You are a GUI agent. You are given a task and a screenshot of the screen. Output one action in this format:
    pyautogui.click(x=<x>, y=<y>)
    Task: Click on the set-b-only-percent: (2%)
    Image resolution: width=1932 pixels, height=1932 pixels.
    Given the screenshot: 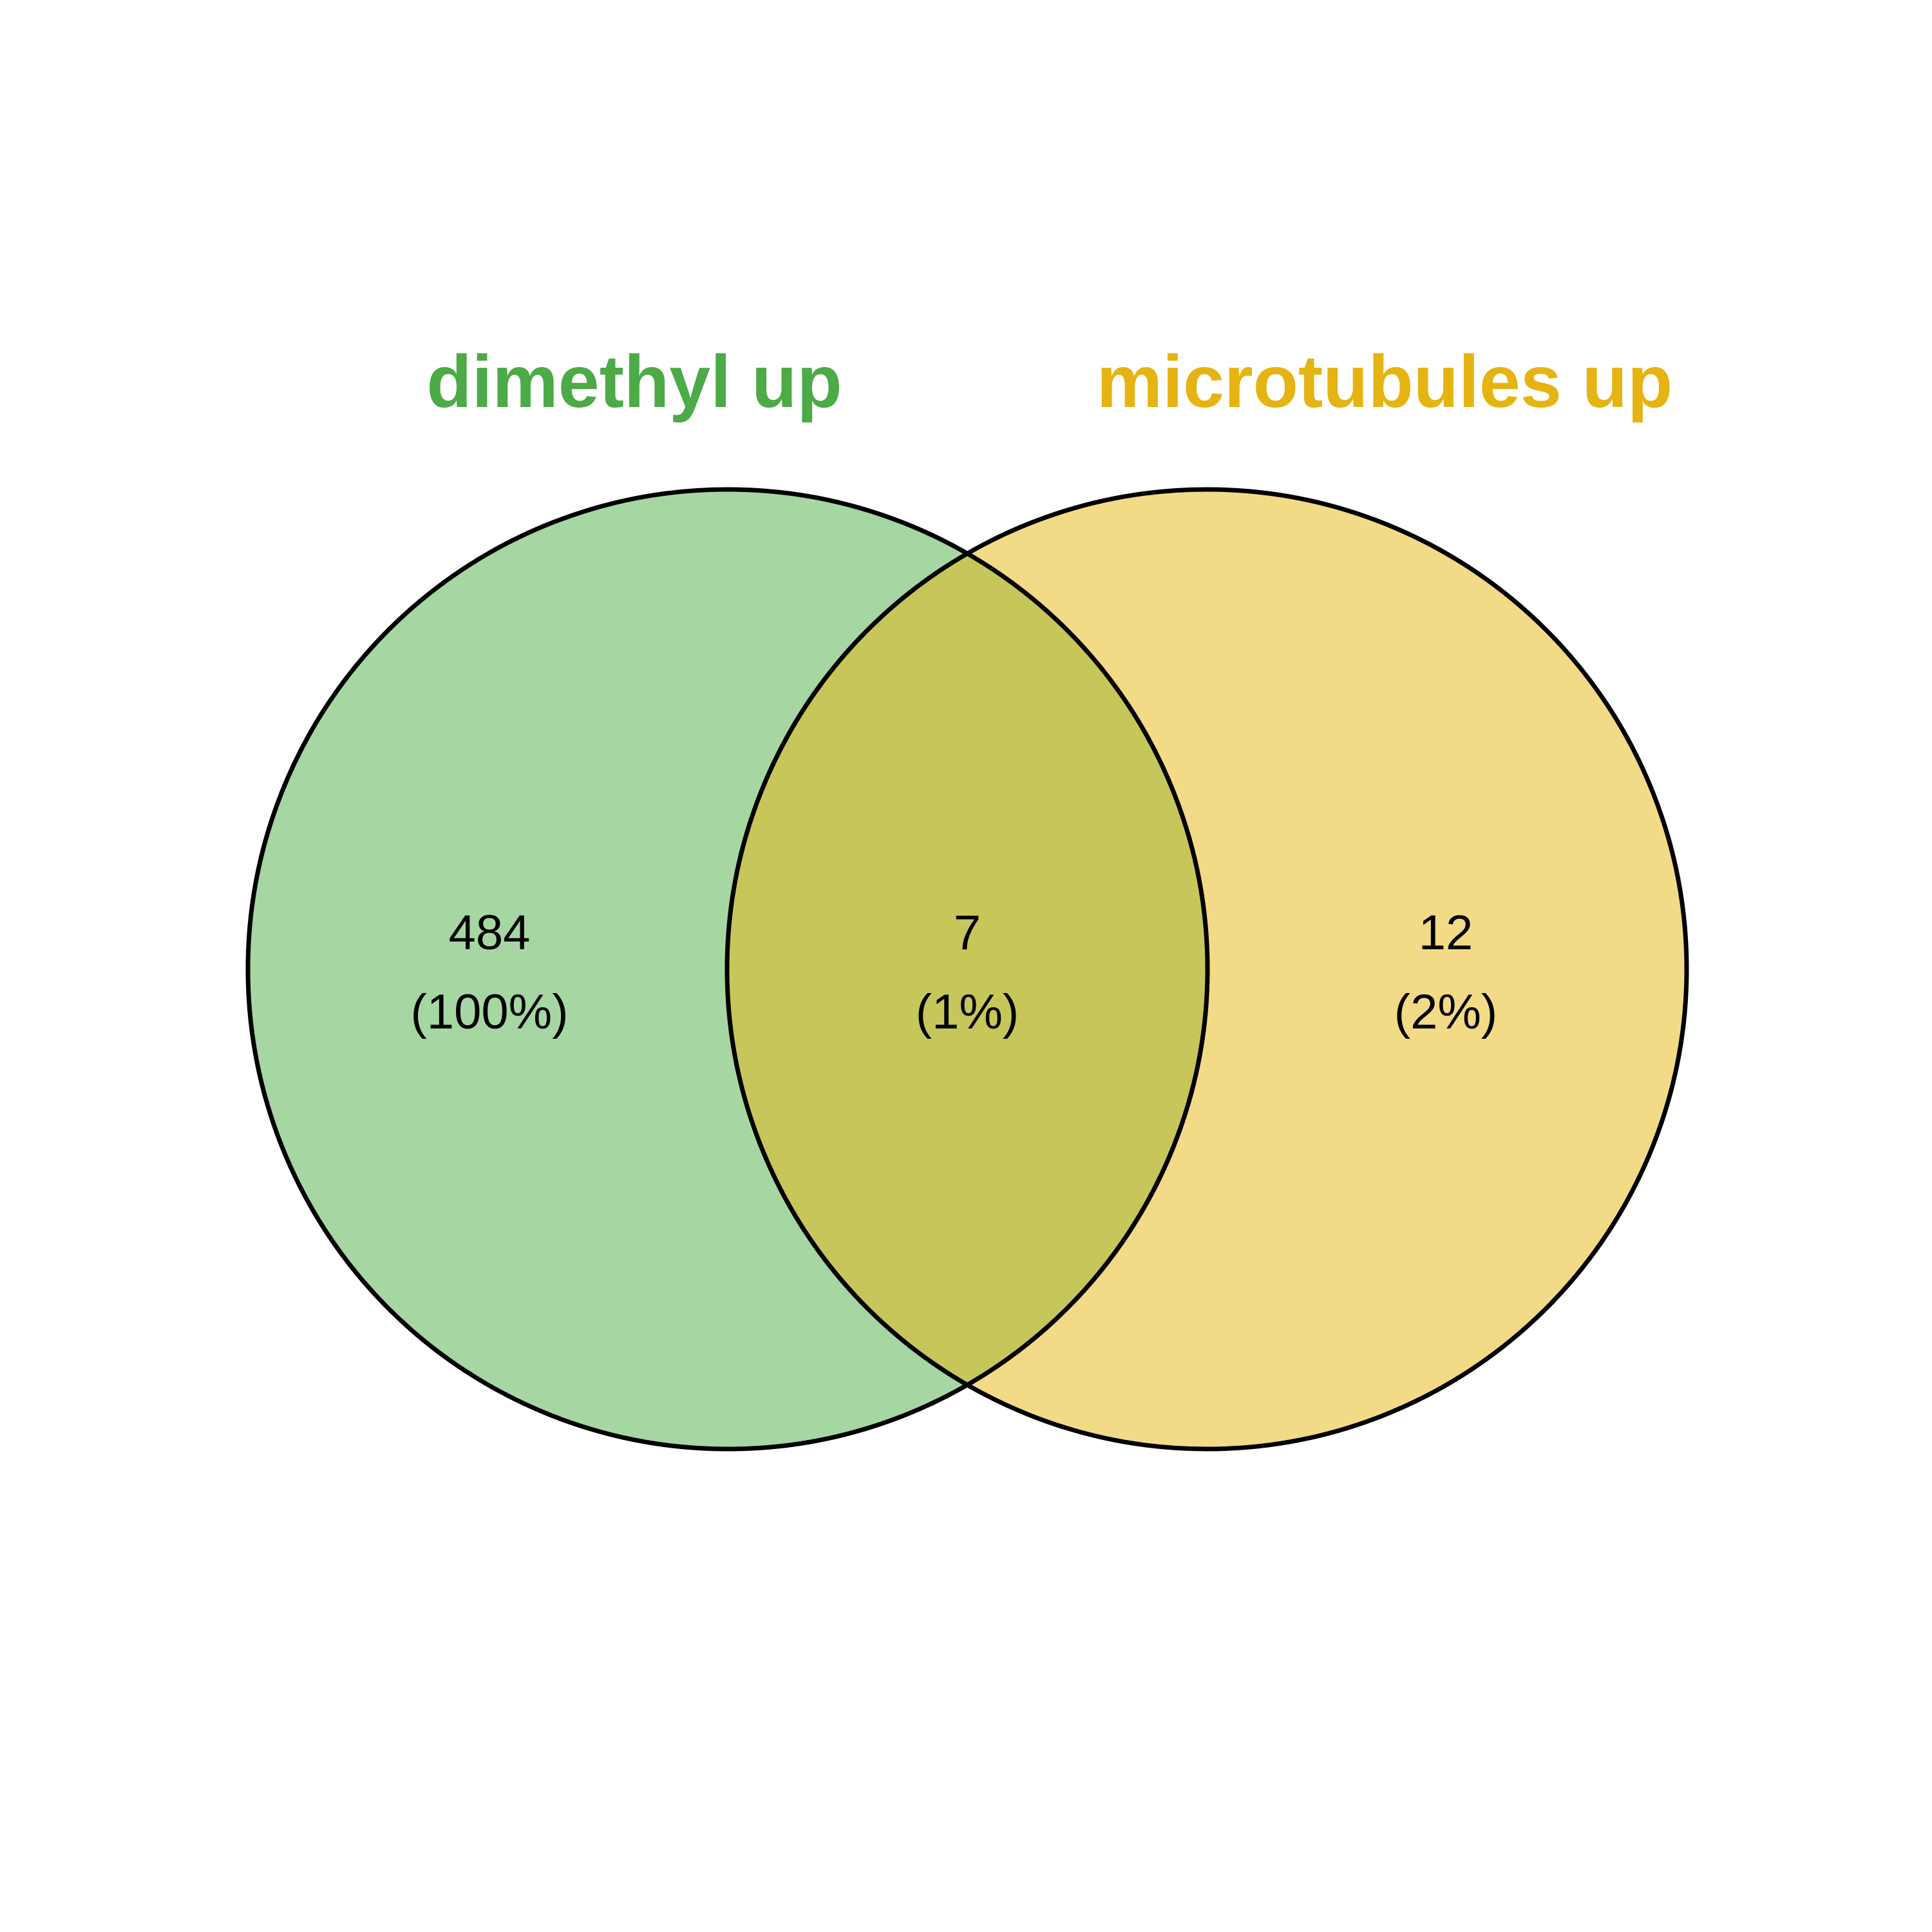 What is the action you would take?
    pyautogui.click(x=1446, y=1012)
    